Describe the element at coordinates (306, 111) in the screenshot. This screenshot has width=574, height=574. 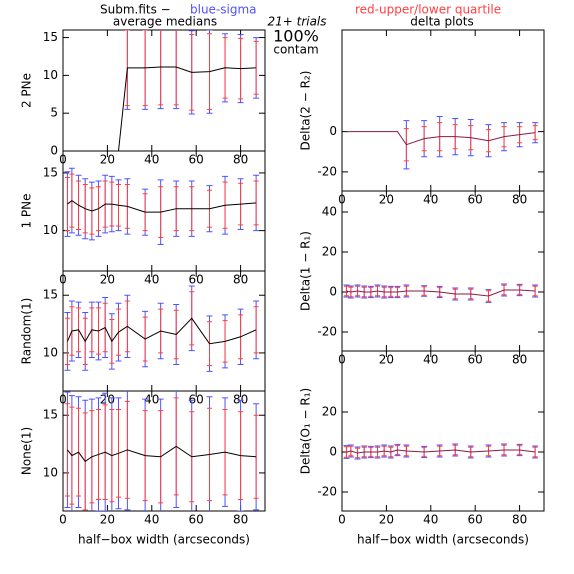
I see `y-axis-label: Delta(2 − R₂)` at that location.